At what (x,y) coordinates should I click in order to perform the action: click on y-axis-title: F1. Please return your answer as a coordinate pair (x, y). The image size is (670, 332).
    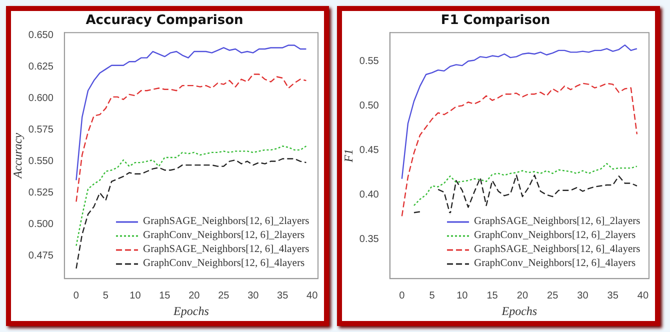
    Looking at the image, I should click on (348, 156).